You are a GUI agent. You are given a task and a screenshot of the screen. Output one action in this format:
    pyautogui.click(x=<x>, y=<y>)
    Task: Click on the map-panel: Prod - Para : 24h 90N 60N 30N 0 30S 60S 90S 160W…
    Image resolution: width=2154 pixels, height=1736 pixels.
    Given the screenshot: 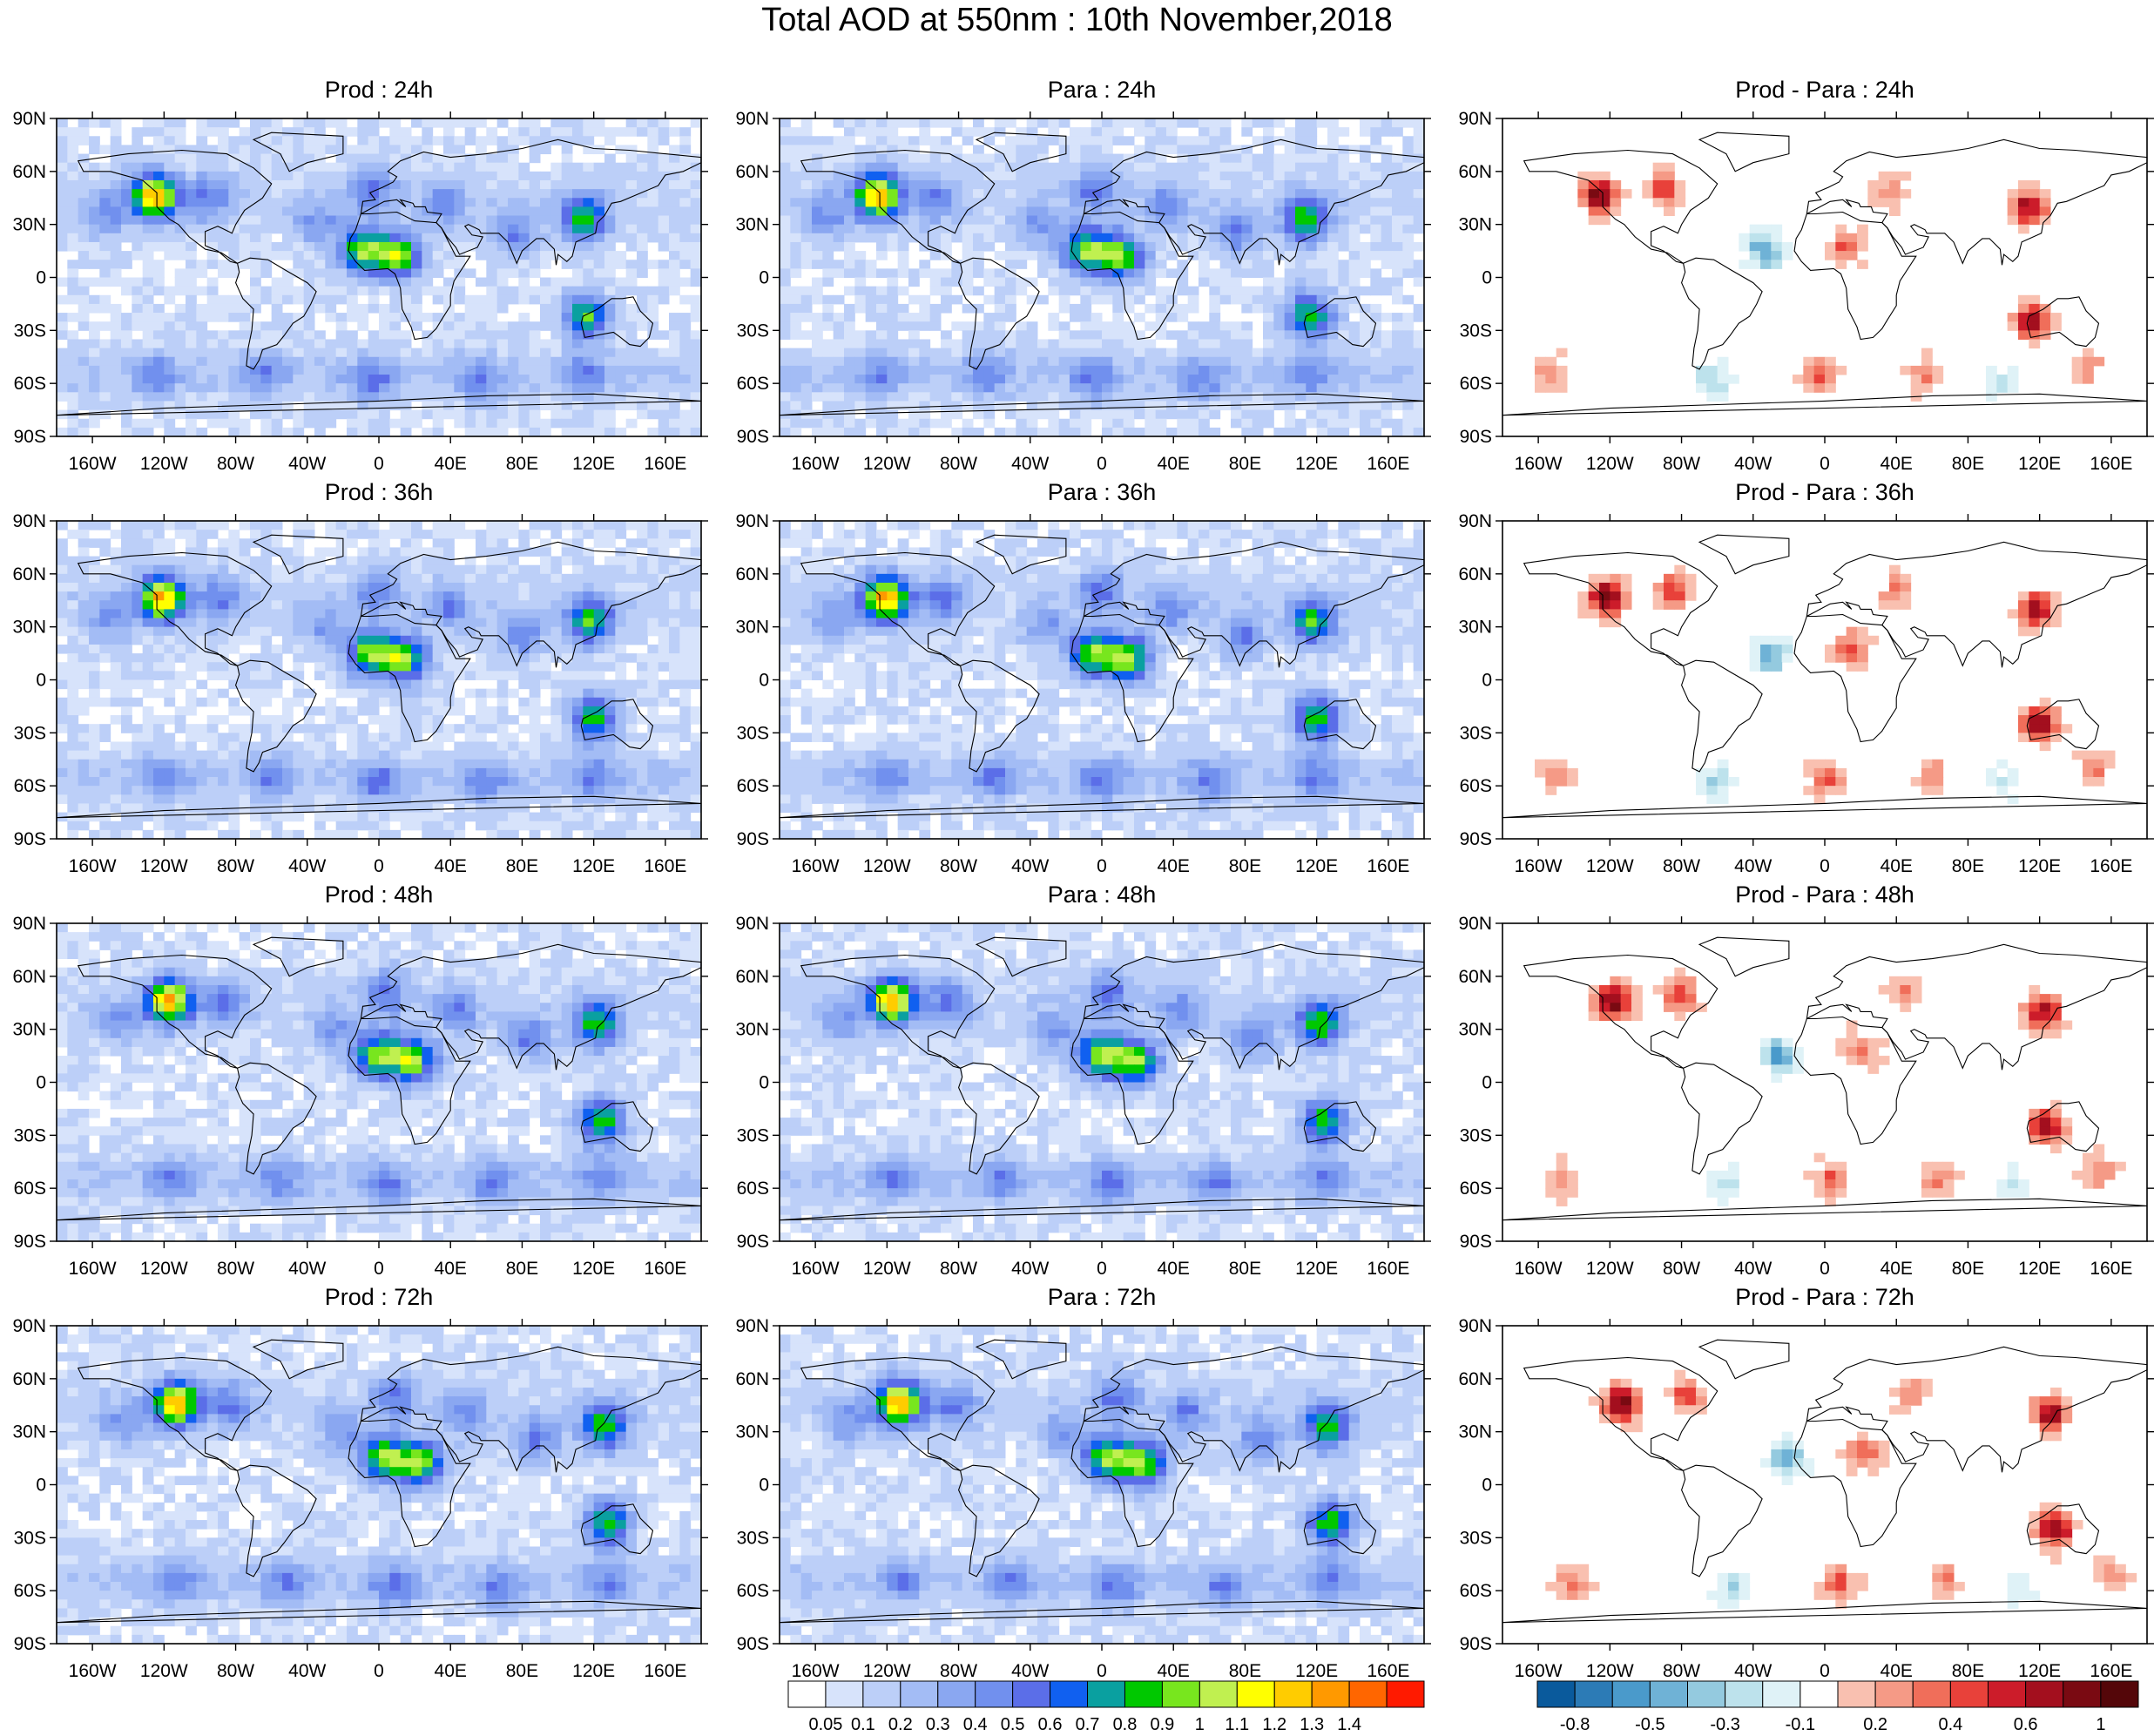 What is the action you would take?
    pyautogui.click(x=1800, y=278)
    